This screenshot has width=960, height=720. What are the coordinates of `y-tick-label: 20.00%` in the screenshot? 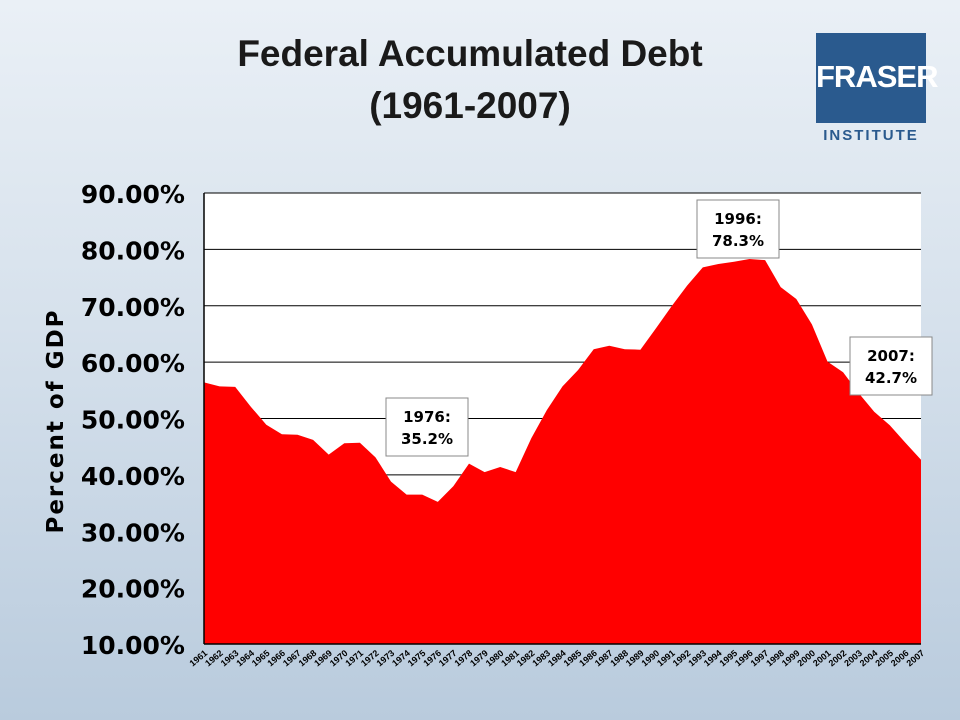 It's located at (133, 589).